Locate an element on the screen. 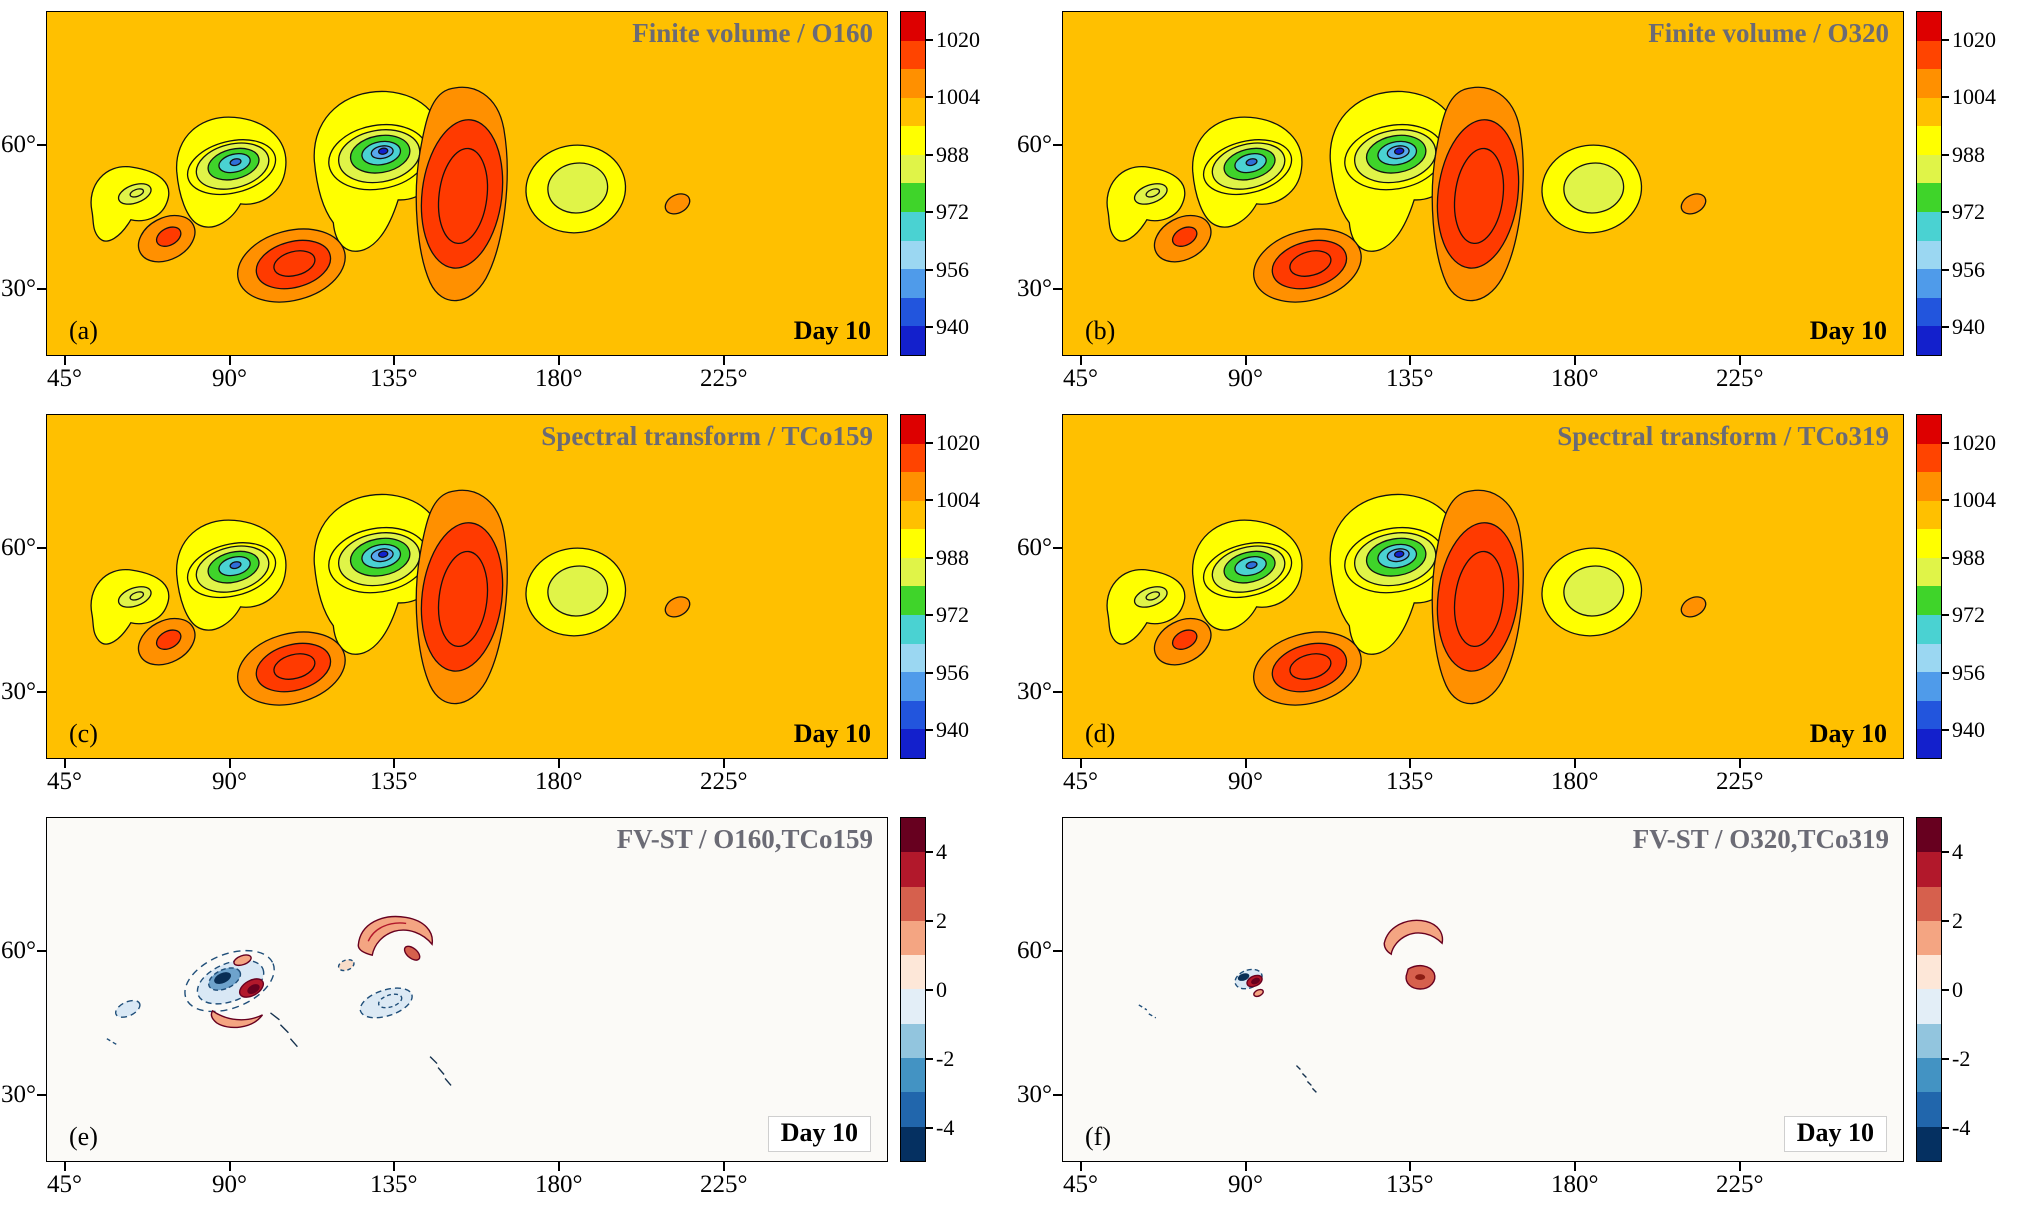 The image size is (2033, 1210). map-d: Spectral transform / TCo319 (d) Day 10 is located at coordinates (1483, 586).